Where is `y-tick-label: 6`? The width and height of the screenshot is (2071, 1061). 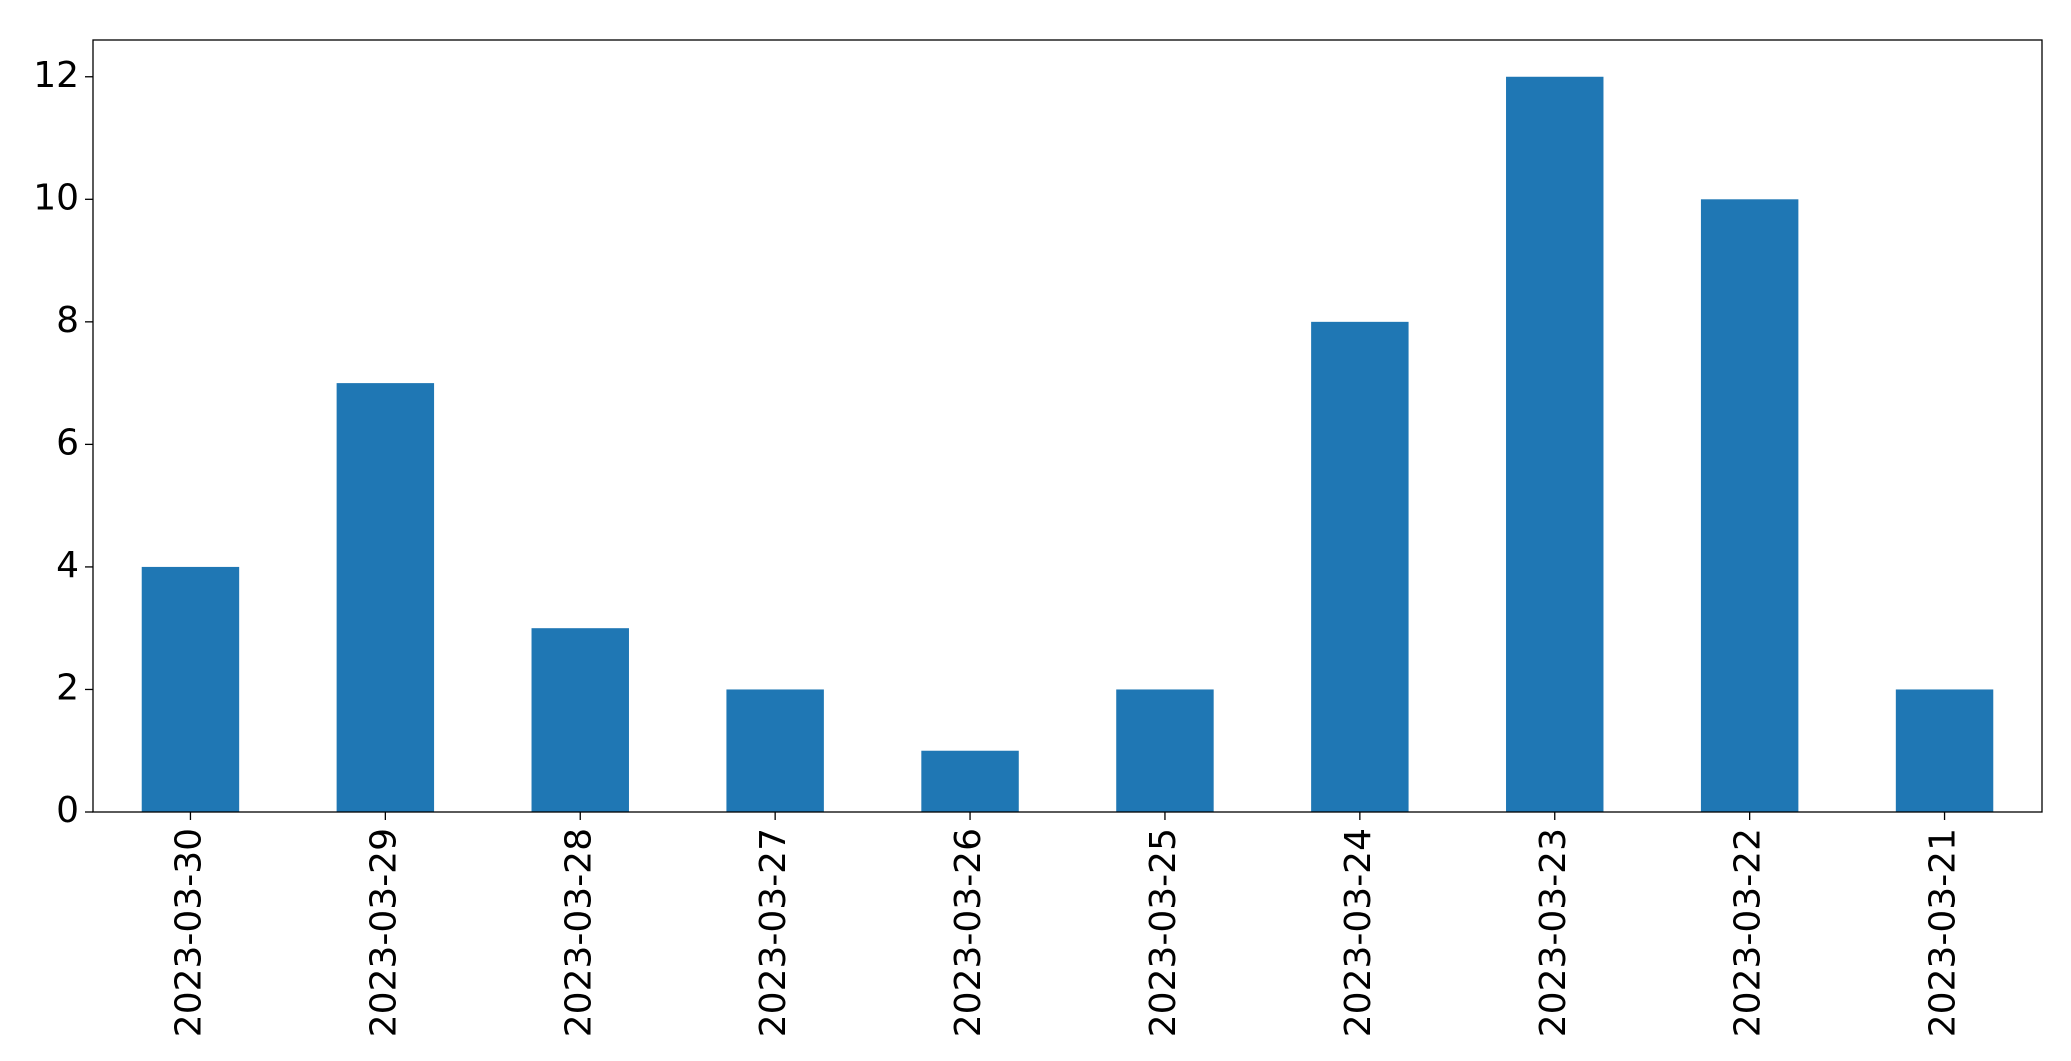
y-tick-label: 6 is located at coordinates (67, 442).